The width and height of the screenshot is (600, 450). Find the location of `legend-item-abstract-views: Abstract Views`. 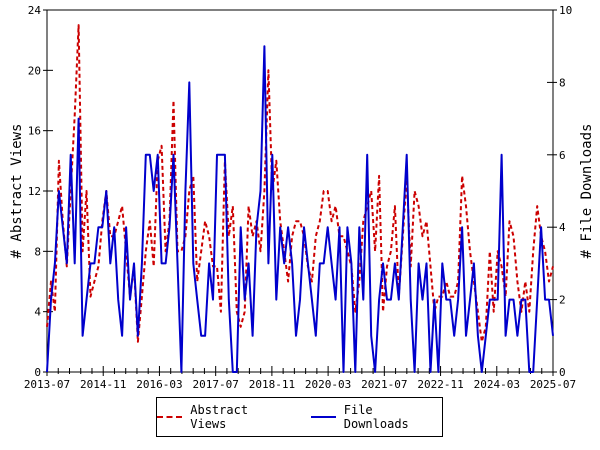

legend-item-abstract-views: Abstract Views is located at coordinates (223, 417).